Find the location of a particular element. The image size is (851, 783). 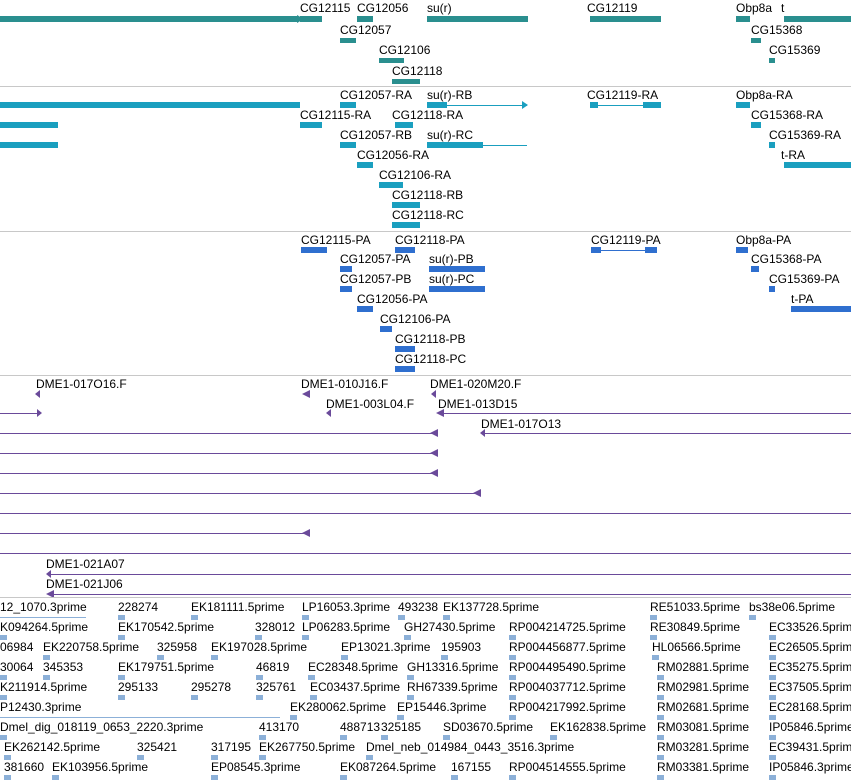

est-label: EK137728.5prime is located at coordinates (491, 607).